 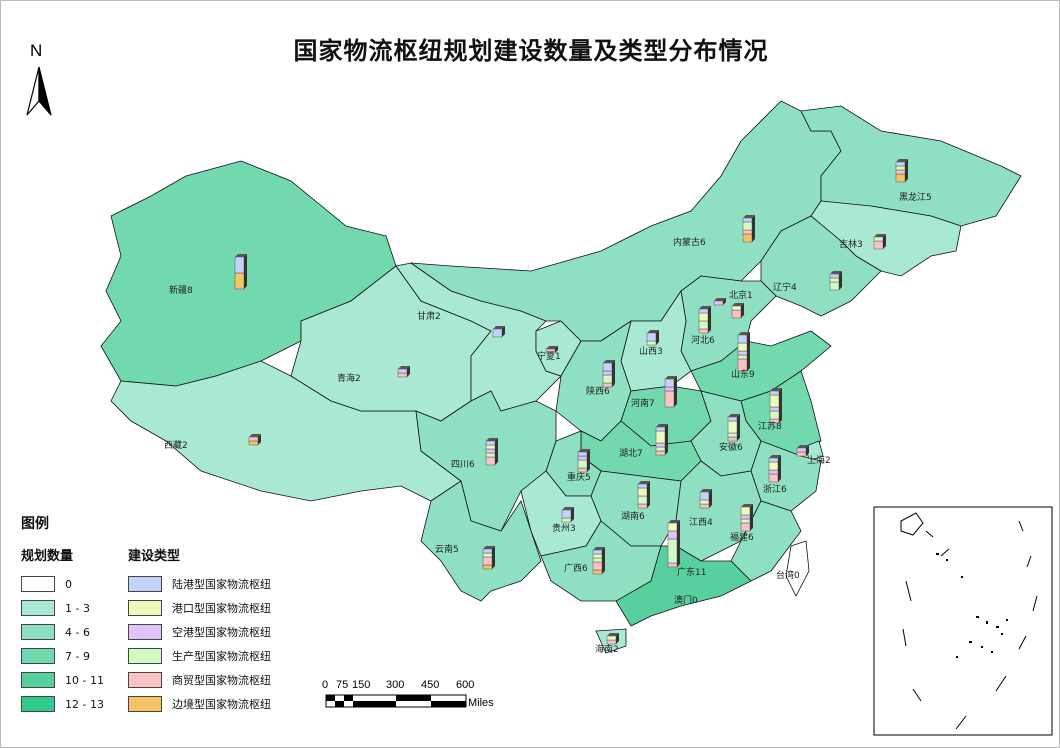 What do you see at coordinates (683, 600) in the screenshot?
I see `province-name: 澳门` at bounding box center [683, 600].